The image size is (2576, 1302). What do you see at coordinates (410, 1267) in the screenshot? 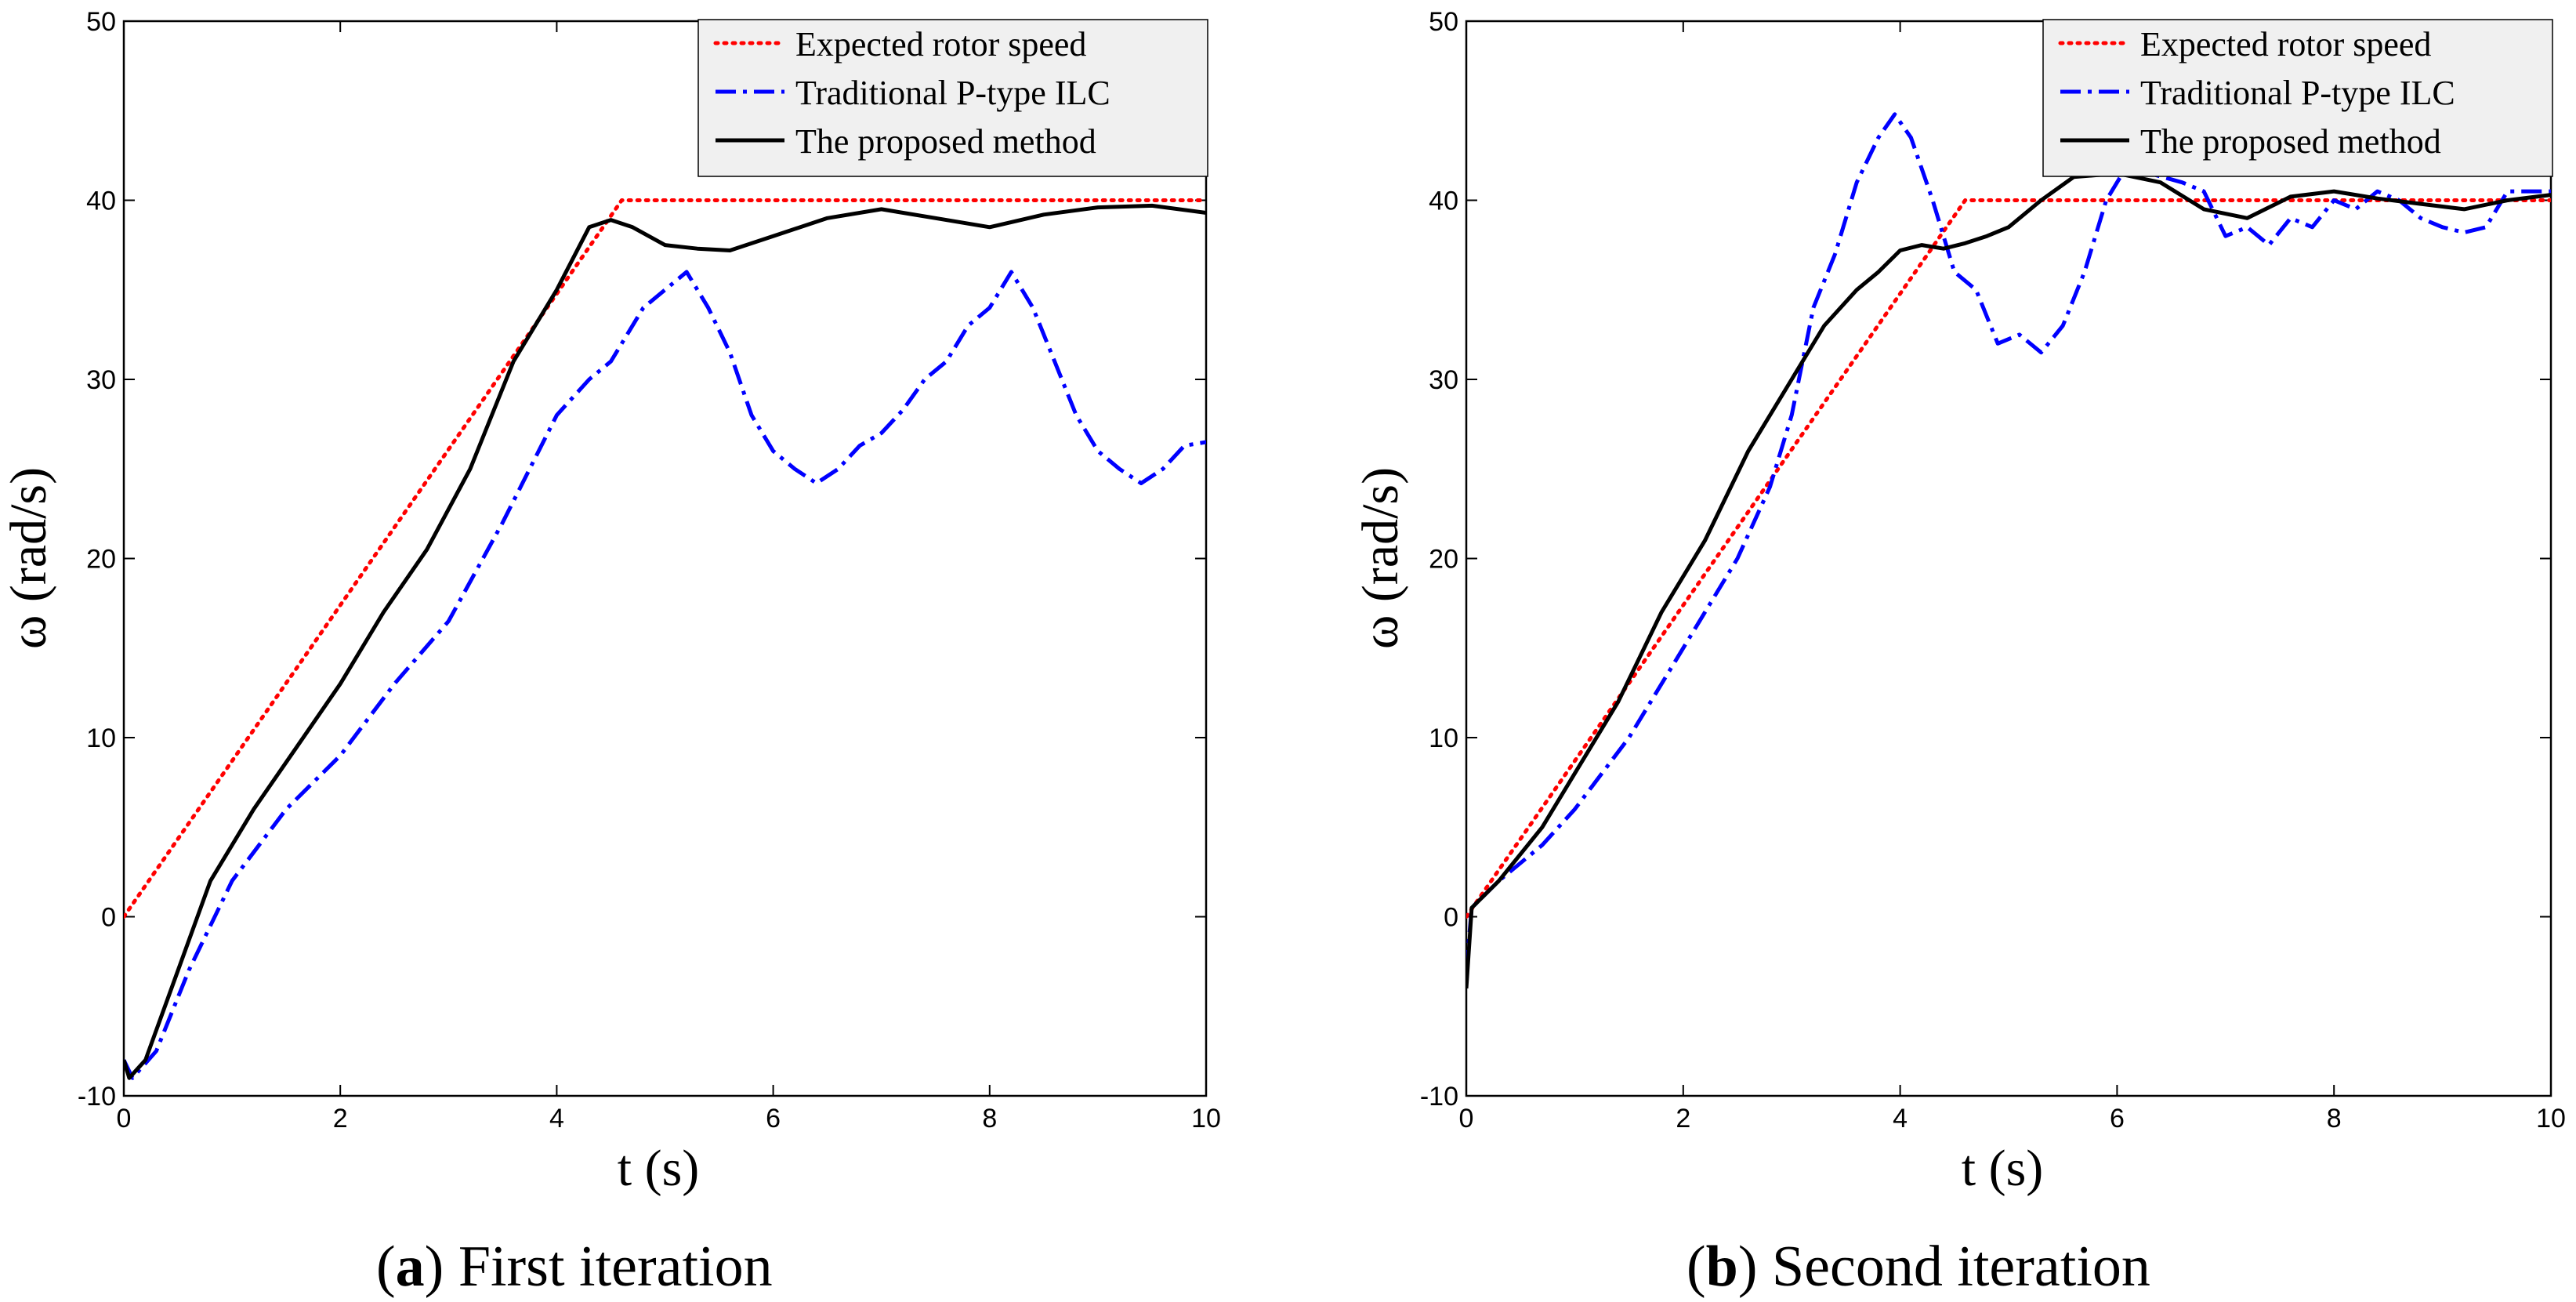
I see `caption-letter: a` at bounding box center [410, 1267].